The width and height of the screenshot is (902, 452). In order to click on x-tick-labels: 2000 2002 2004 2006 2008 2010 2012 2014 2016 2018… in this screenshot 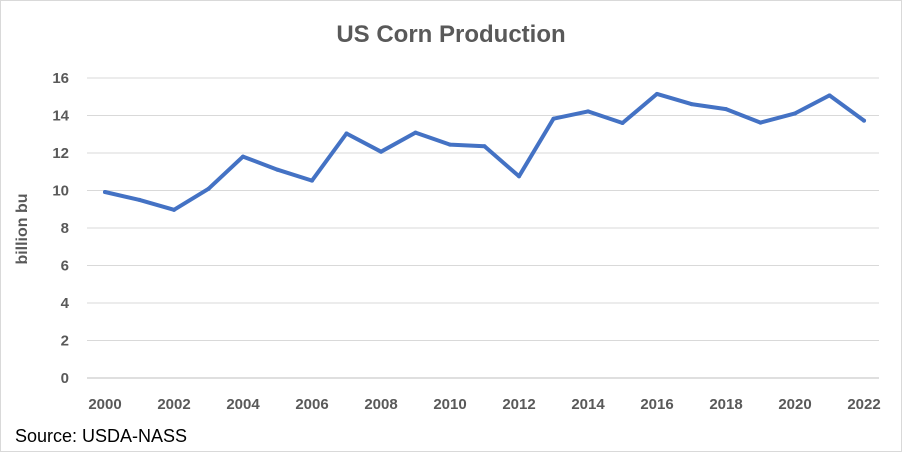, I will do `click(484, 404)`.